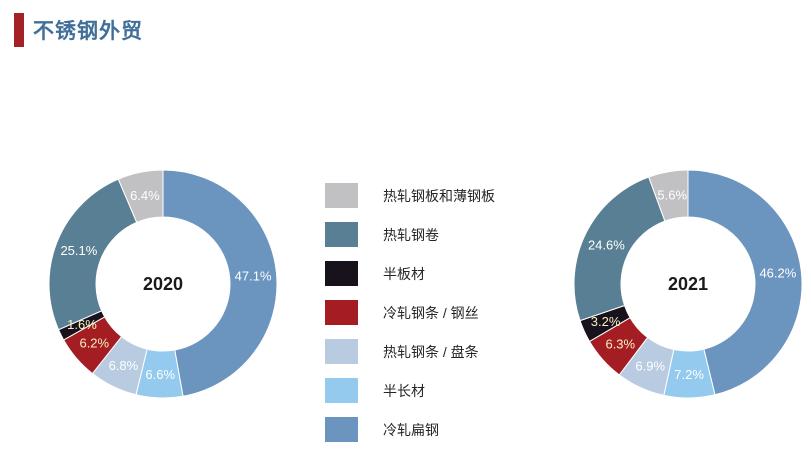 The height and width of the screenshot is (471, 811). I want to click on donut-center-year-label: 2021, so click(688, 284).